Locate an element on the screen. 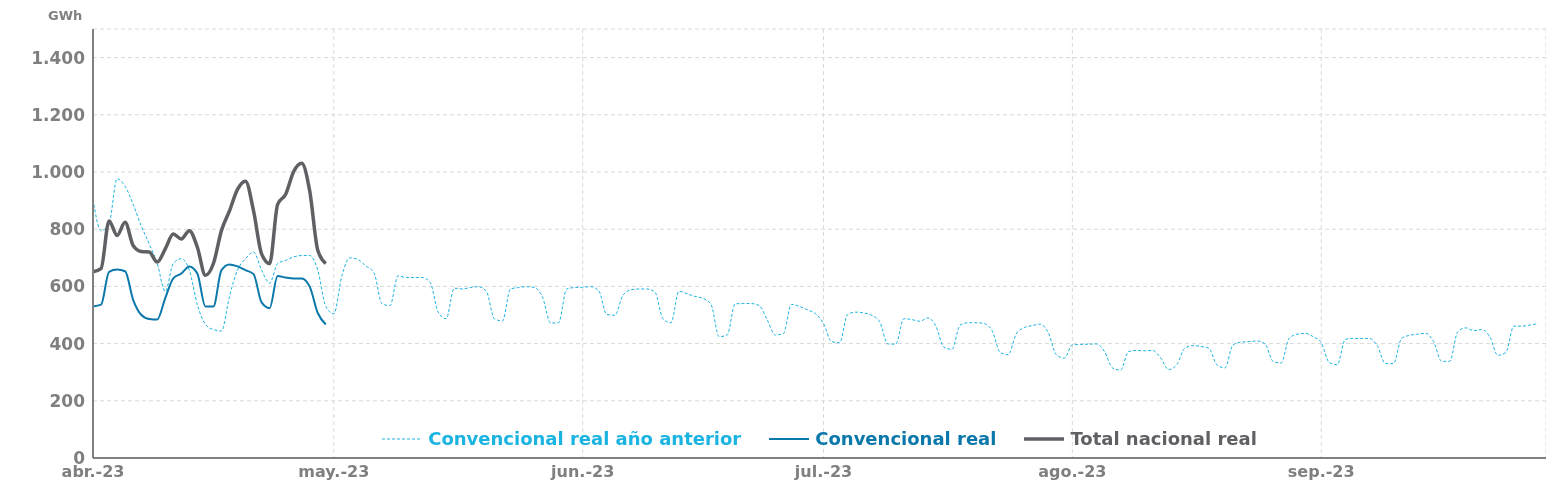 Image resolution: width=1554 pixels, height=498 pixels. x-tick-label: ago.-23 is located at coordinates (1072, 472).